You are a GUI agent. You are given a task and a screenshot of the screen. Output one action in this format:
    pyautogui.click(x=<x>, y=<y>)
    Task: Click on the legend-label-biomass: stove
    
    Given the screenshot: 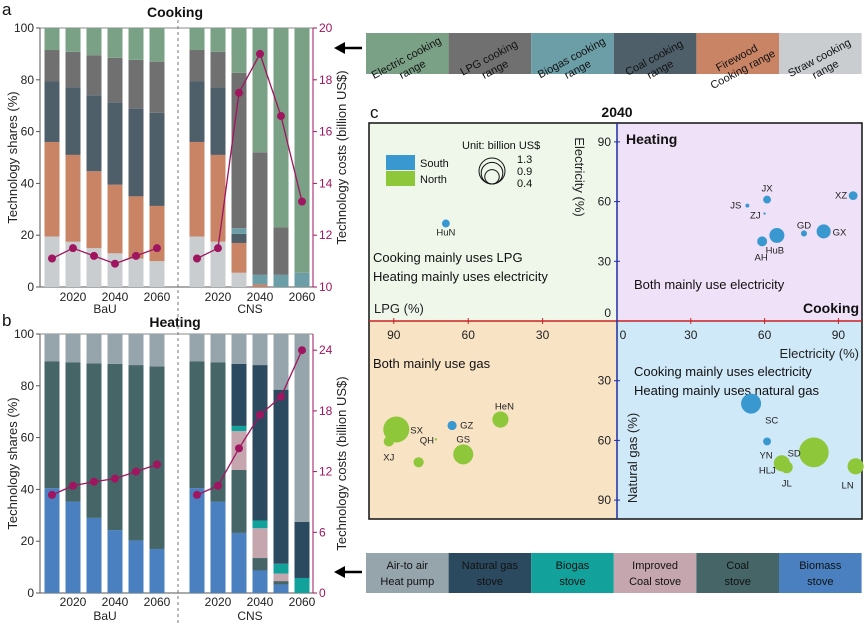 What is the action you would take?
    pyautogui.click(x=820, y=582)
    